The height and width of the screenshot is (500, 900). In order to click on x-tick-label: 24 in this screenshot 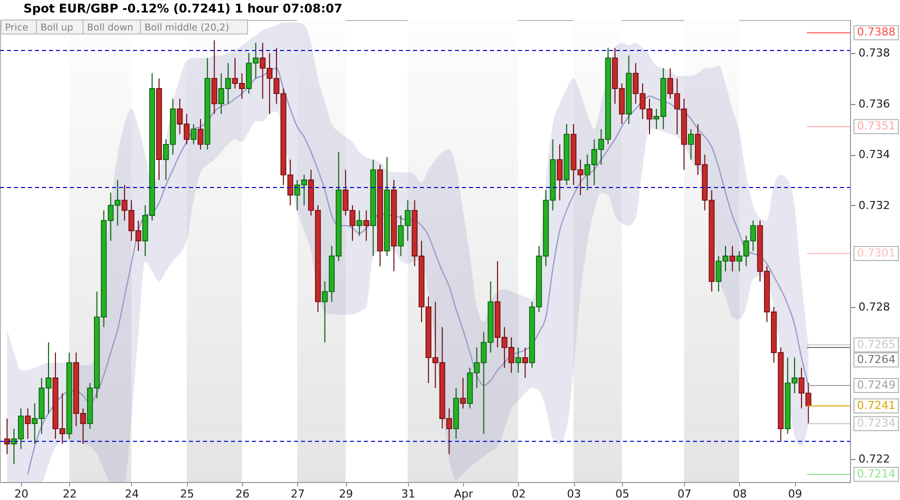, I will do `click(131, 494)`.